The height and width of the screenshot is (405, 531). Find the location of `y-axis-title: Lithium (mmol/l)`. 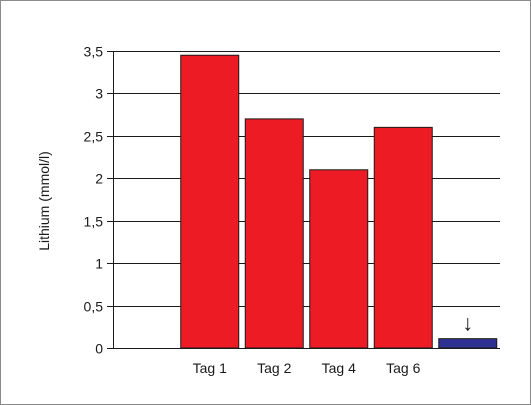

y-axis-title: Lithium (mmol/l) is located at coordinates (44, 201).